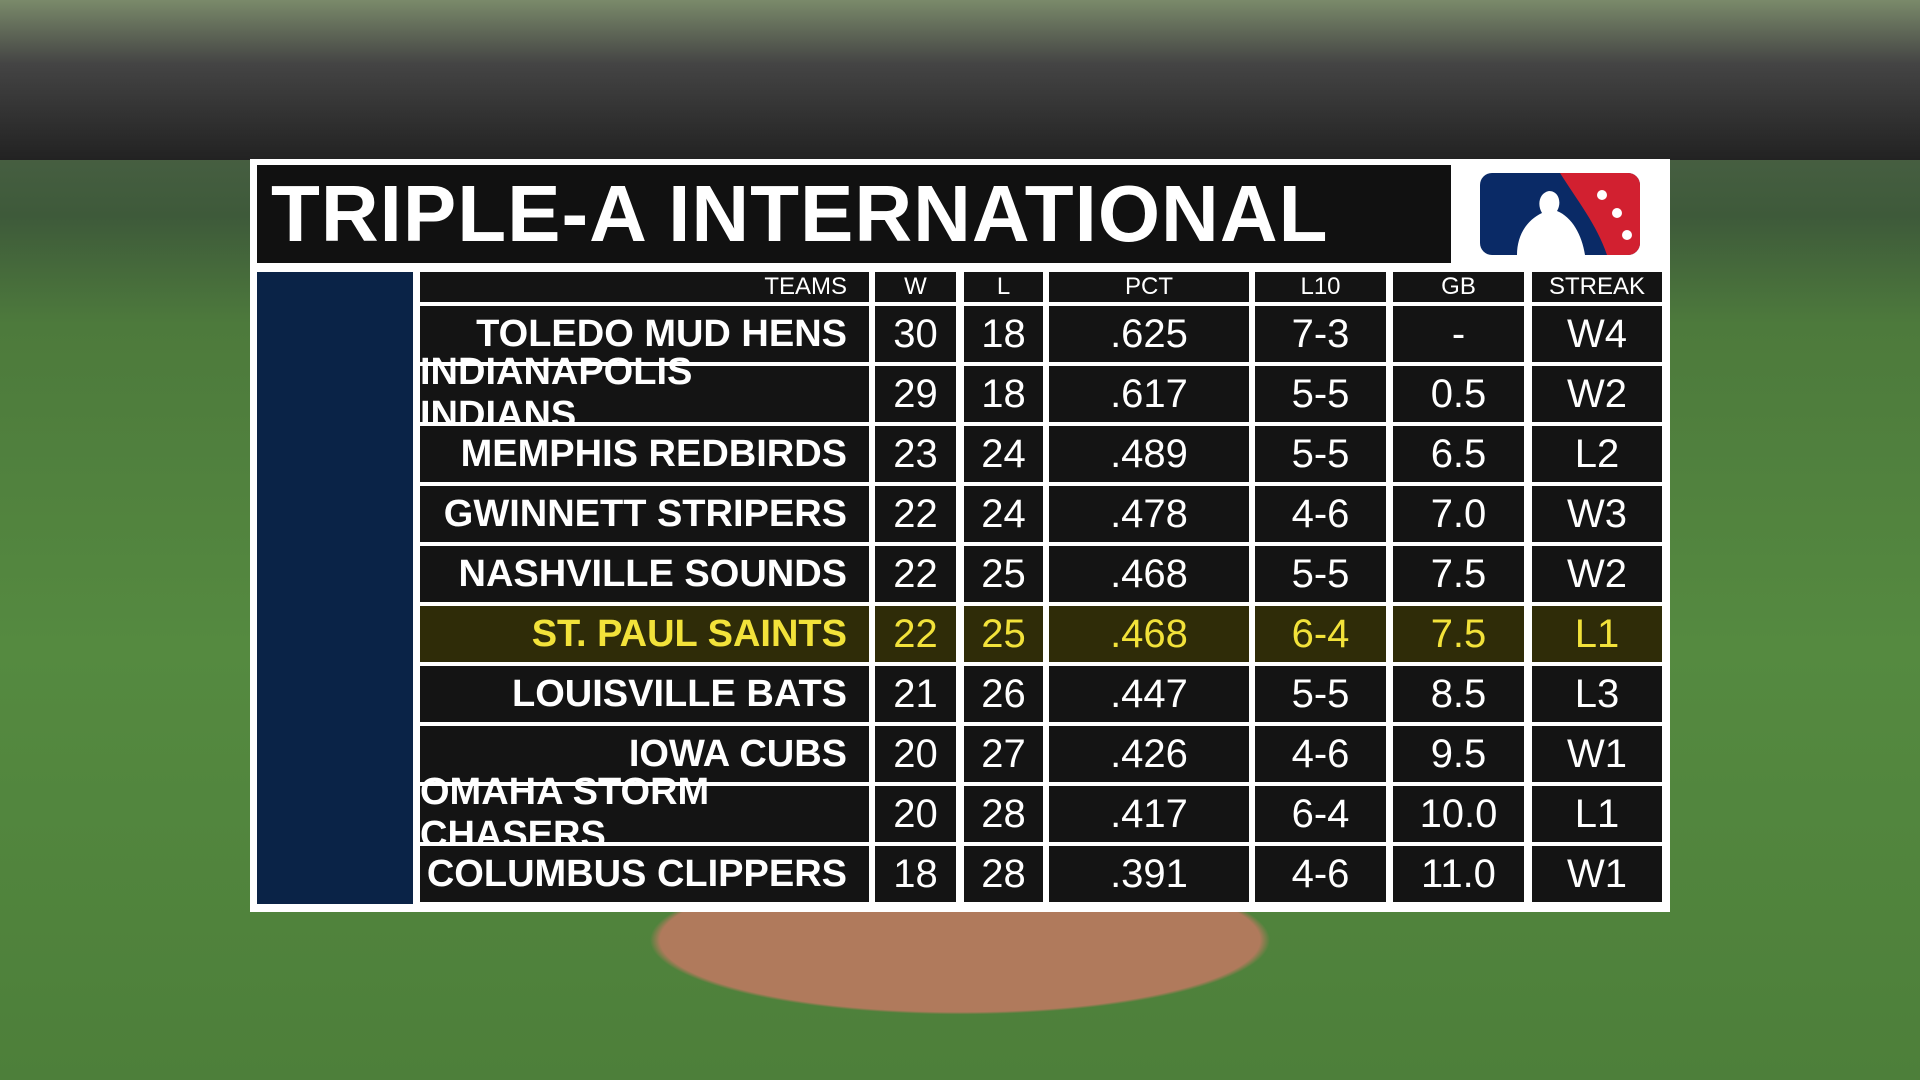 The image size is (1920, 1080). Describe the element at coordinates (644, 813) in the screenshot. I see `team-cell: OMAHA STORM CHASERS` at that location.